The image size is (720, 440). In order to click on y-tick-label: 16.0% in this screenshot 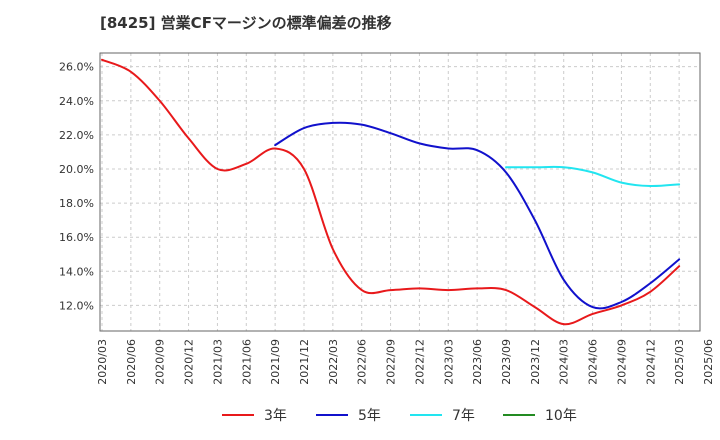, I will do `click(76, 237)`.